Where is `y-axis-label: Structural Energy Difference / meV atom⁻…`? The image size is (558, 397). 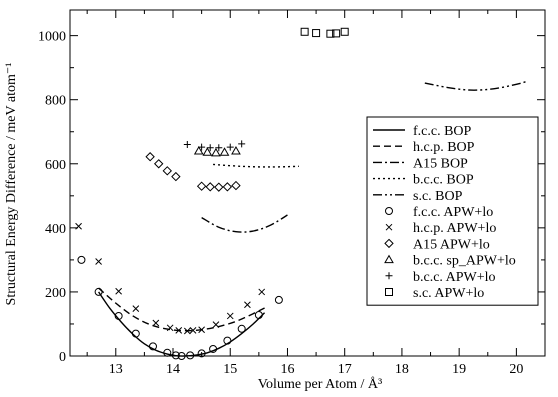 y-axis-label: Structural Energy Difference / meV atom⁻… is located at coordinates (11, 184).